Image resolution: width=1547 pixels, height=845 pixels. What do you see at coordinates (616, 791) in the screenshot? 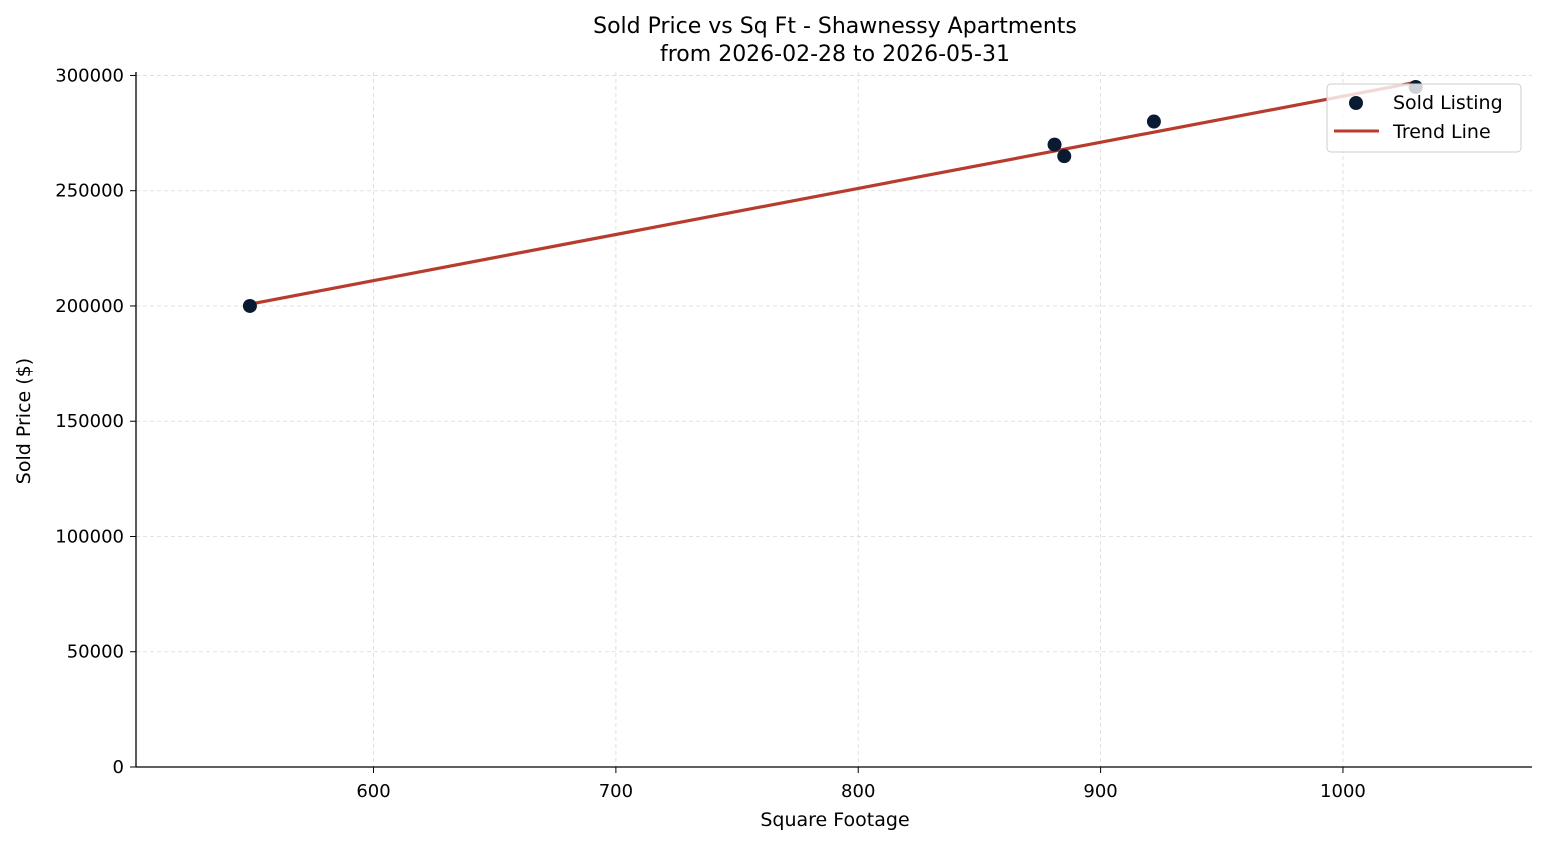
I see `x-tick-label: 700` at bounding box center [616, 791].